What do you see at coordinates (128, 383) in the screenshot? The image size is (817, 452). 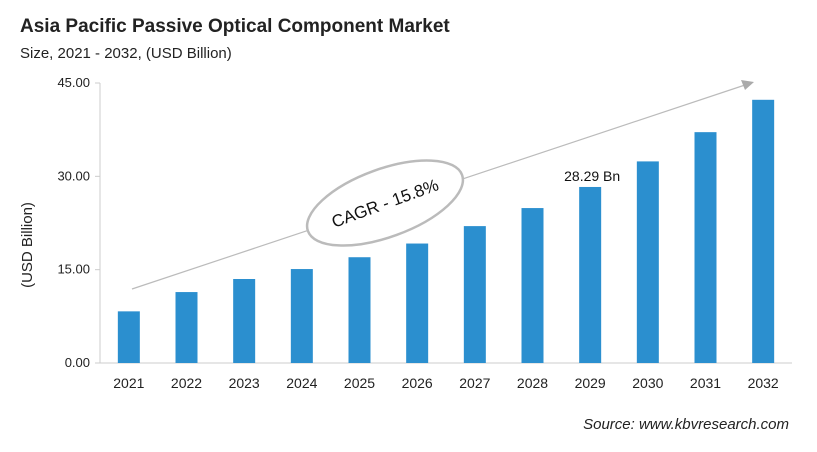 I see `x-tick-label: 2021` at bounding box center [128, 383].